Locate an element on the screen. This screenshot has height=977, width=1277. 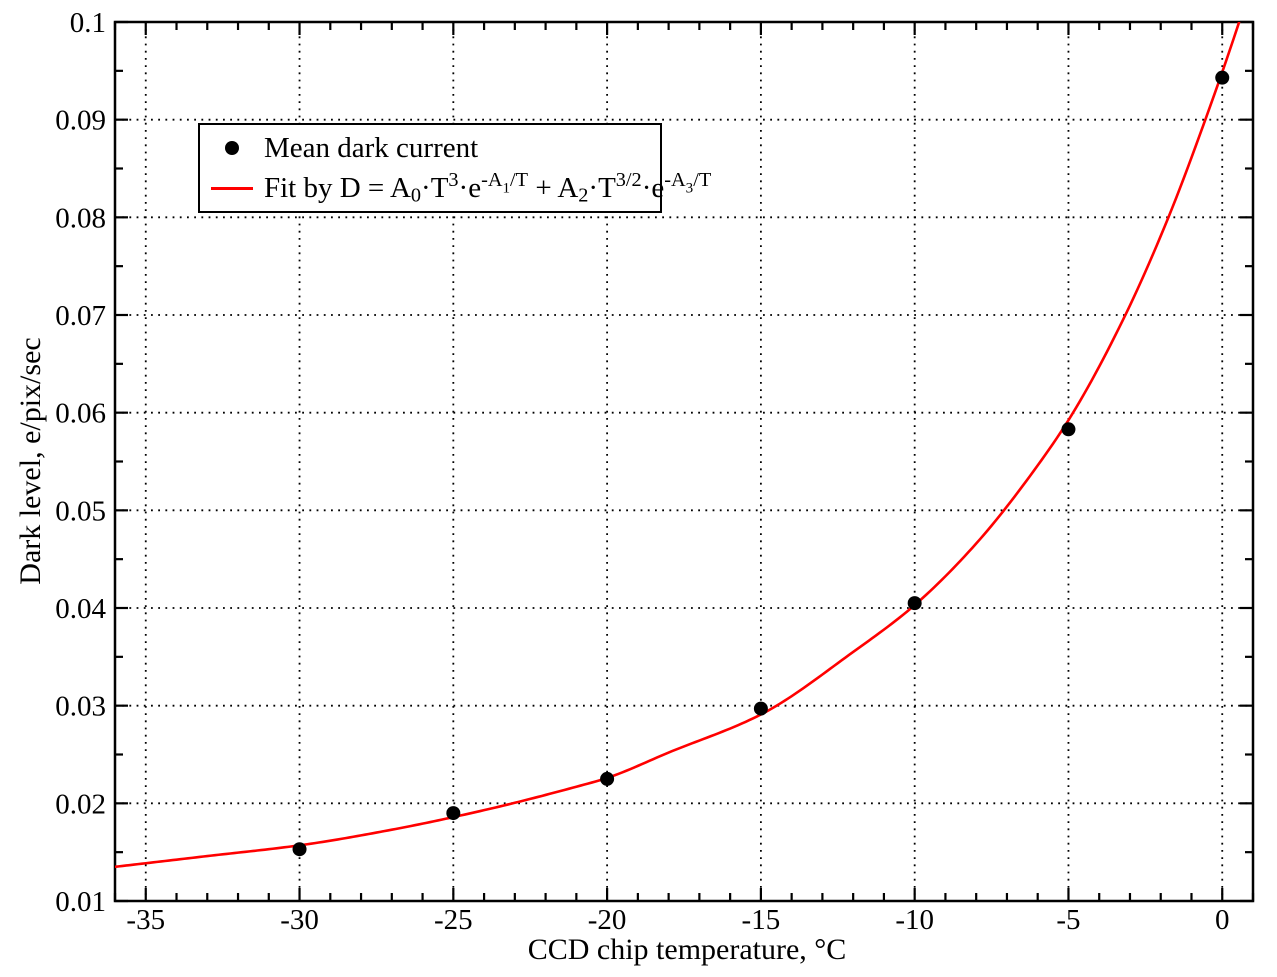
x-tick-label: -15 is located at coordinates (761, 920).